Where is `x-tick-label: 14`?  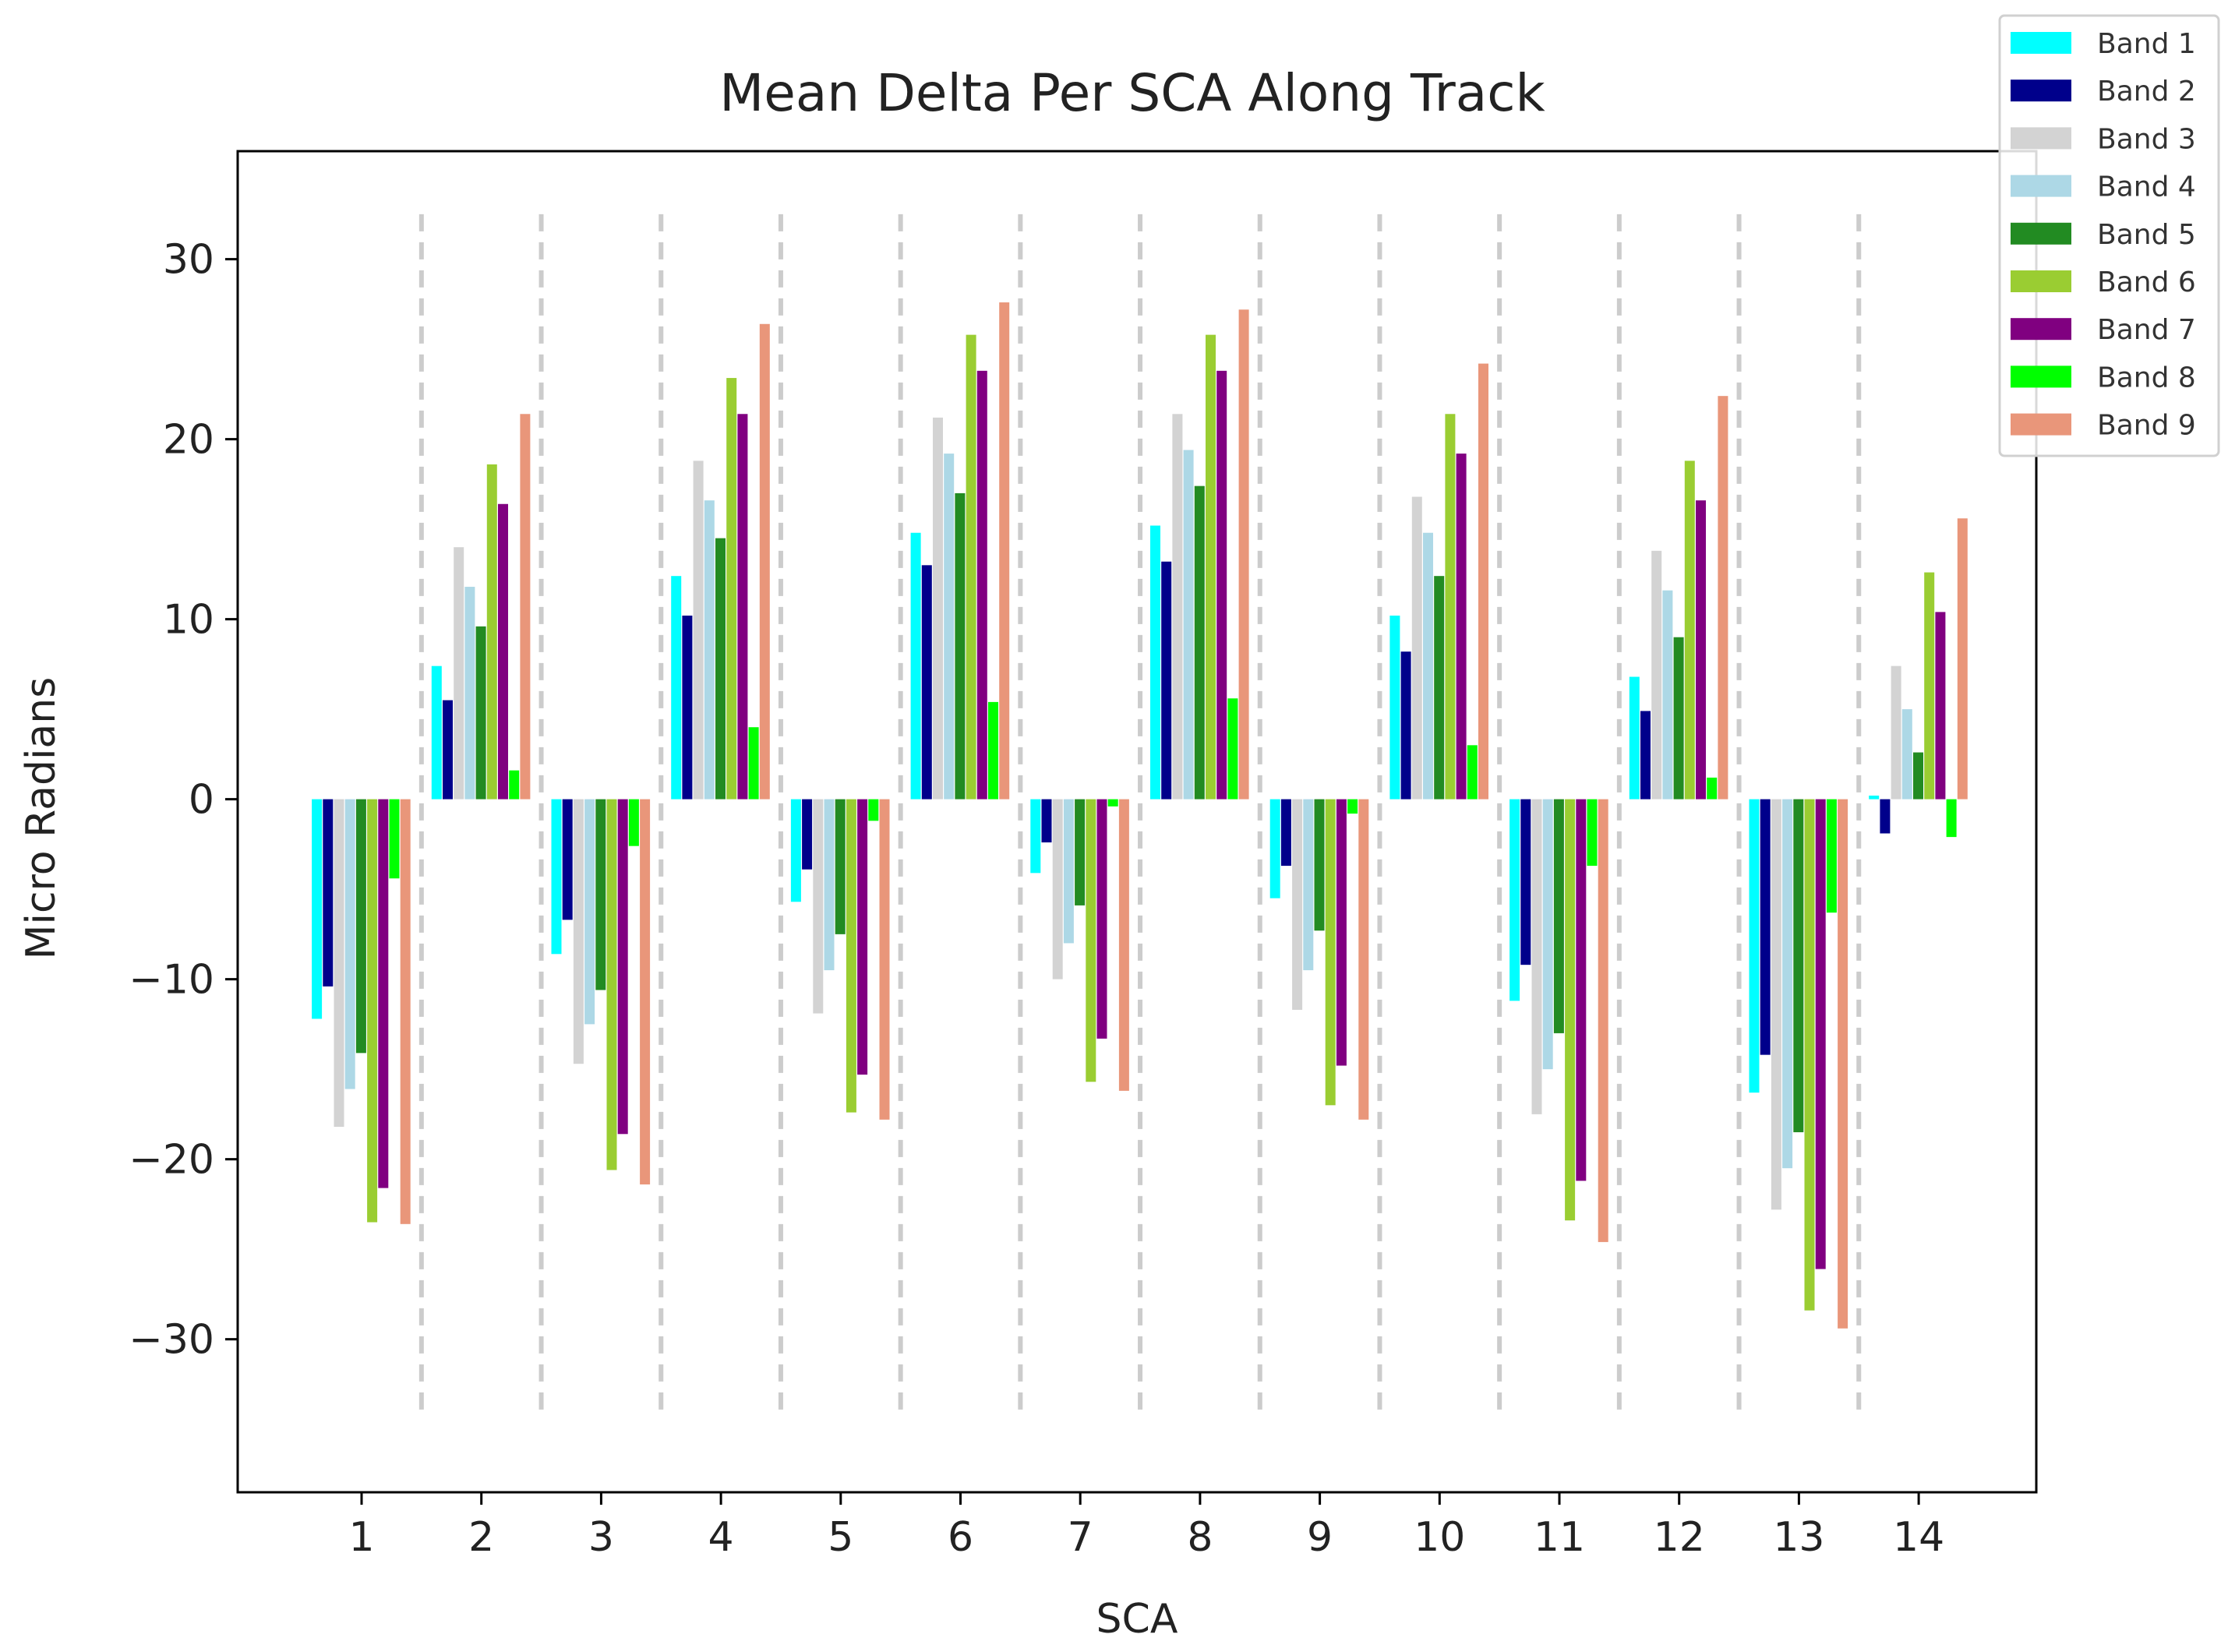
x-tick-label: 14 is located at coordinates (1919, 1537).